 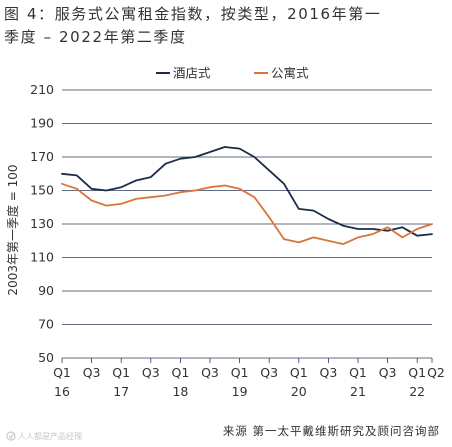 I want to click on y-tick-label: 70, so click(x=46, y=324).